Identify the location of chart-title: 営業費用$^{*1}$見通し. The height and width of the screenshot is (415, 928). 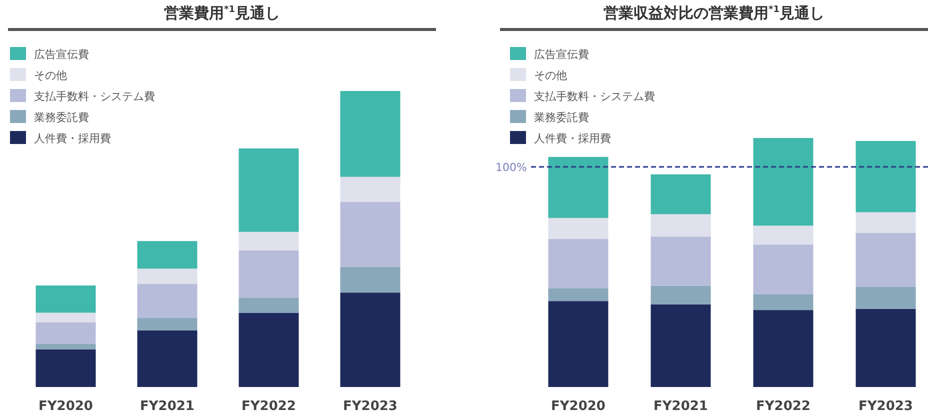
(222, 17).